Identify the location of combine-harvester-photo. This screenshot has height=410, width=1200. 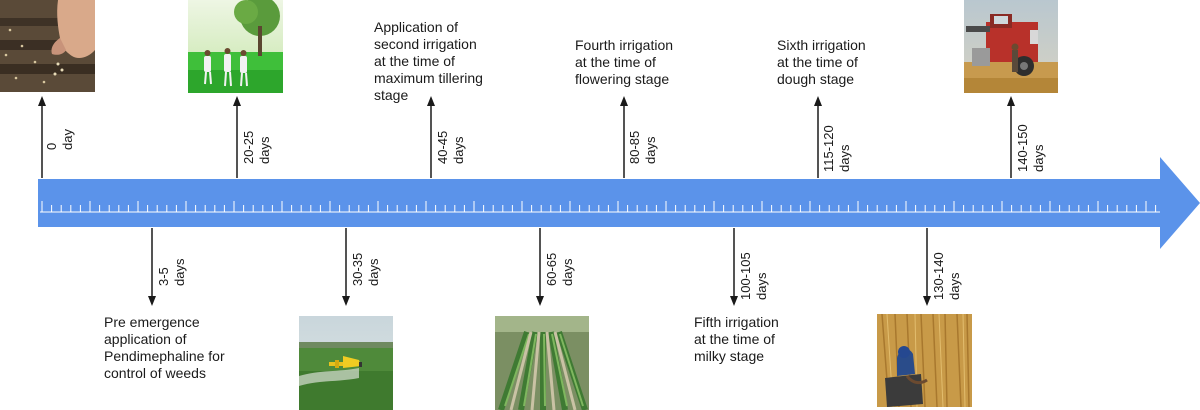
(1011, 46).